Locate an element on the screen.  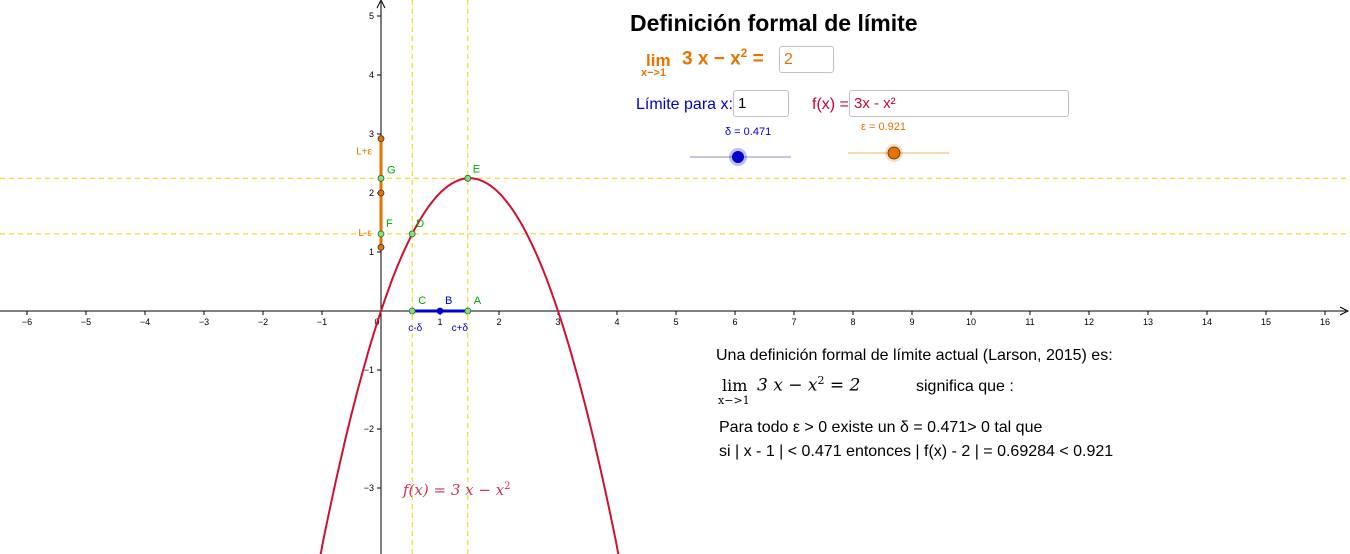
formula-subscript: x−>1 is located at coordinates (734, 400).